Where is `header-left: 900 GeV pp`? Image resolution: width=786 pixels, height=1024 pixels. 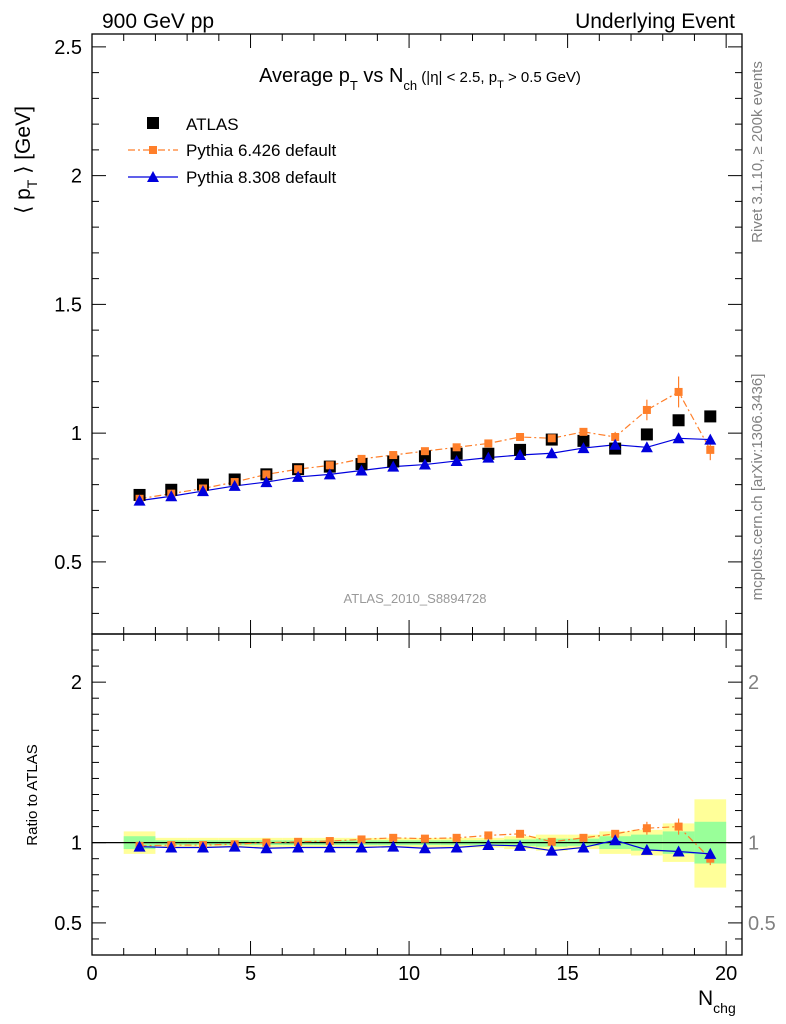
header-left: 900 GeV pp is located at coordinates (158, 21).